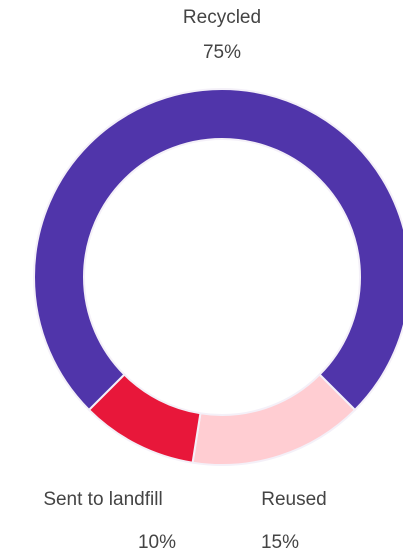  Describe the element at coordinates (157, 542) in the screenshot. I see `slice-value-label: 10%` at that location.